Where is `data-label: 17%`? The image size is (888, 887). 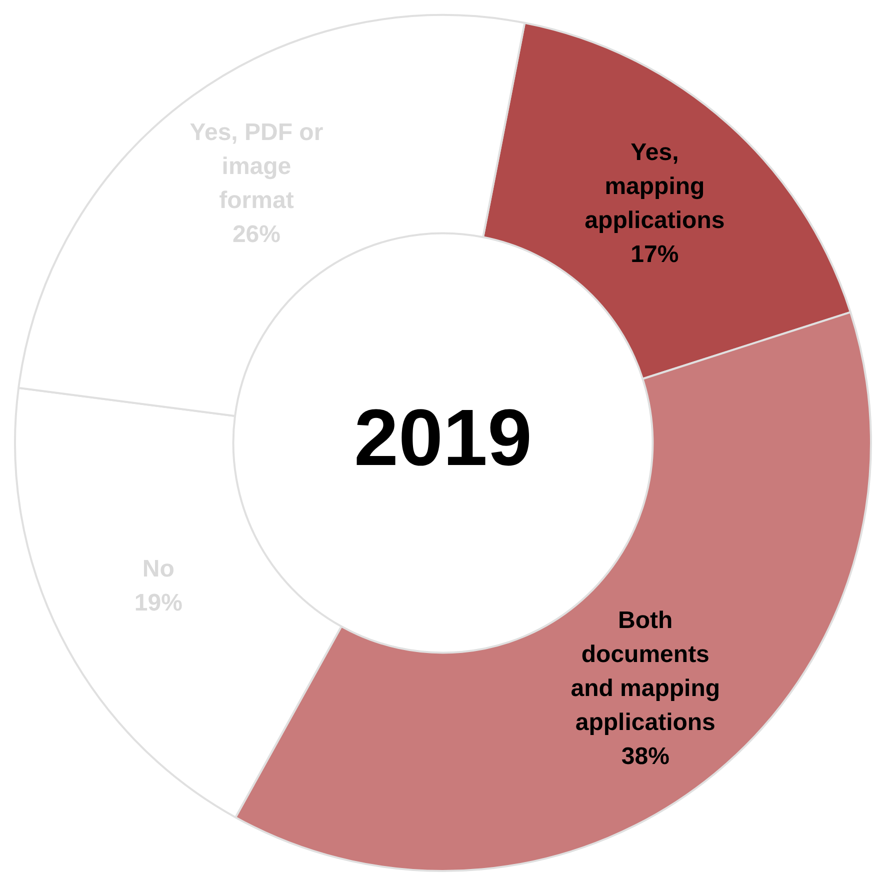
data-label: 17% is located at coordinates (654, 254).